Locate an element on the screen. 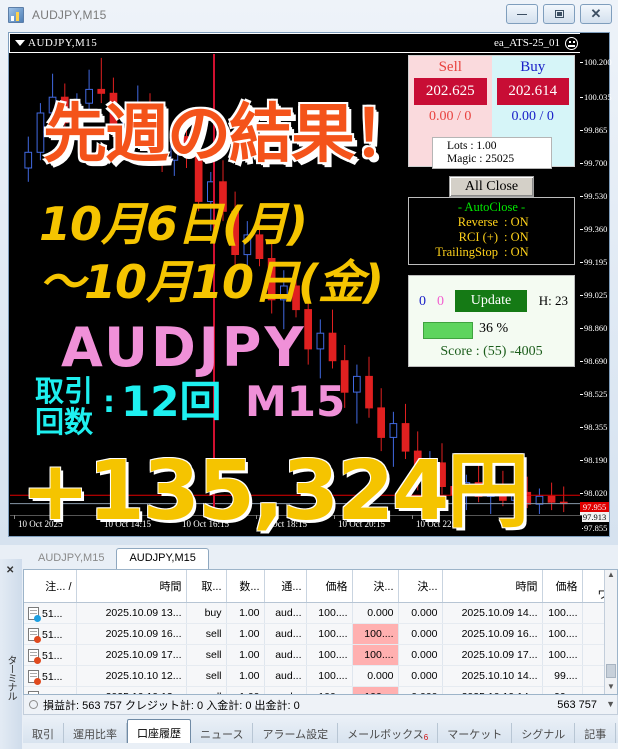 The width and height of the screenshot is (618, 749). total-deposit: 入金計: 0 is located at coordinates (229, 705).